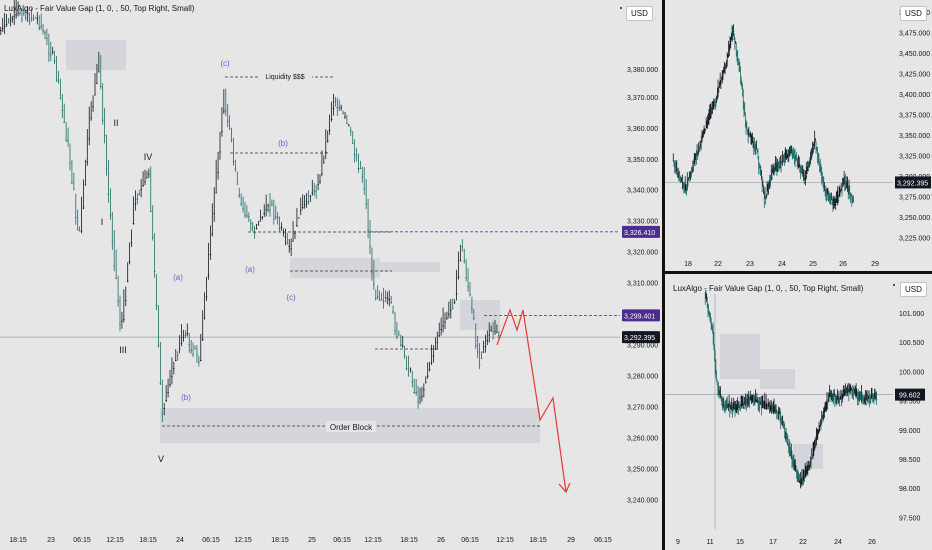  What do you see at coordinates (910, 518) in the screenshot?
I see `bottom-right-price-tick: 97.500` at bounding box center [910, 518].